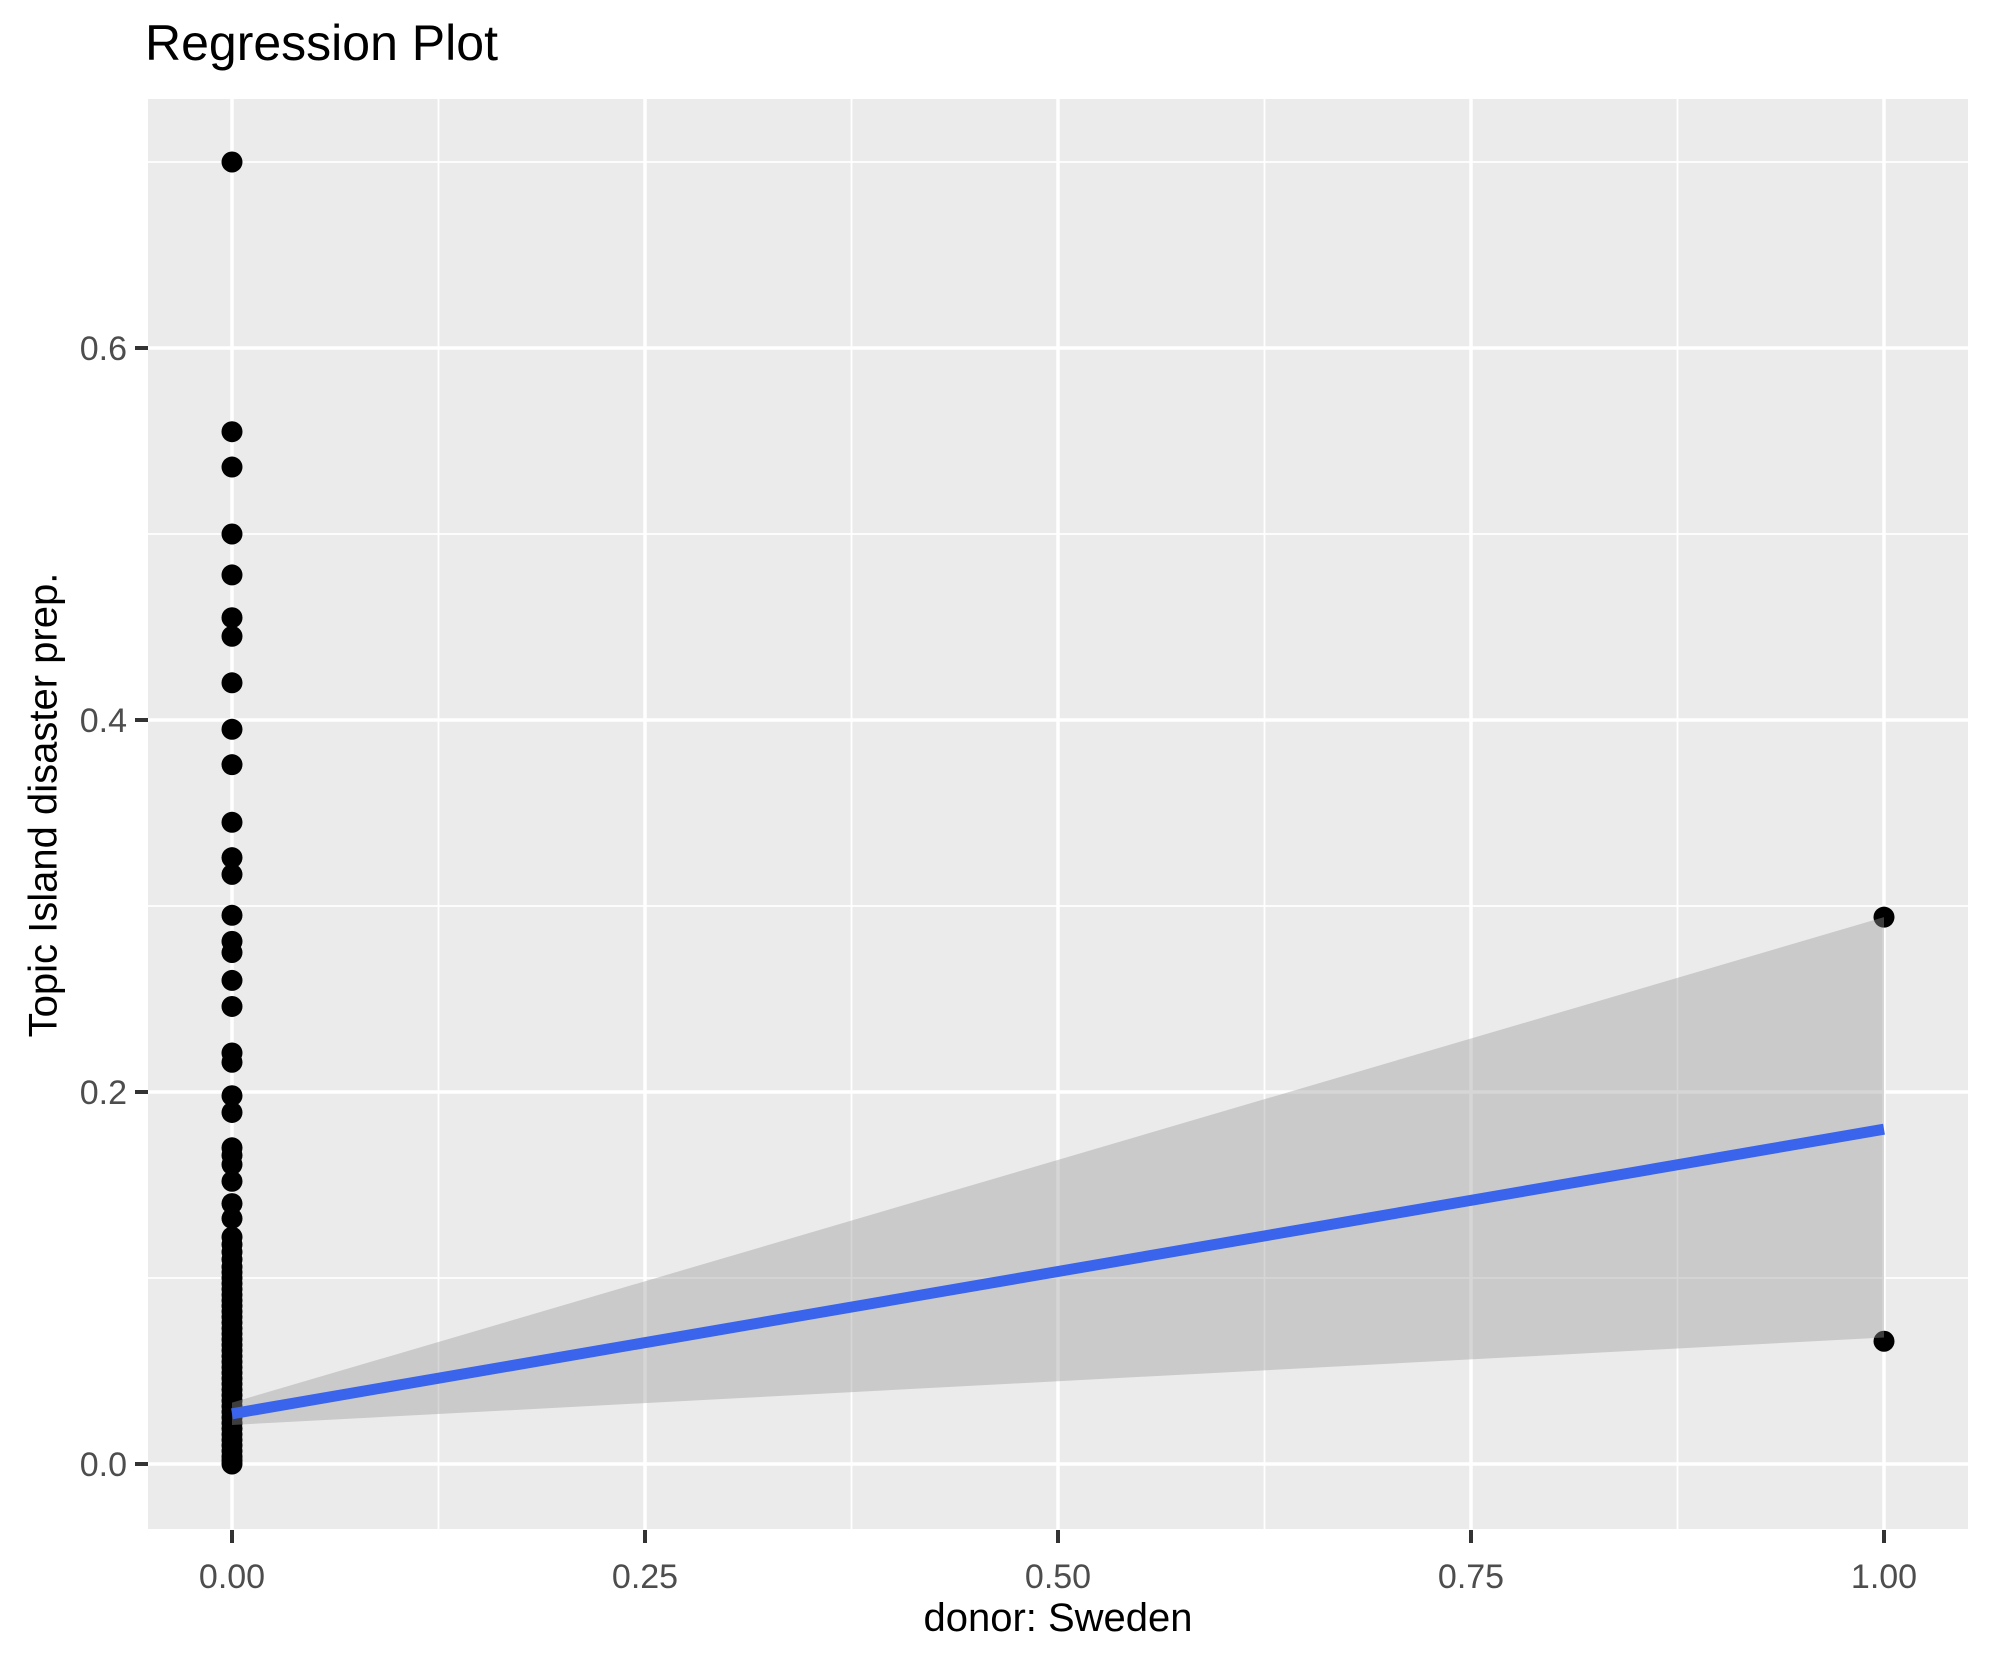 The height and width of the screenshot is (1665, 1990). I want to click on plot-title: Regression Plot, so click(321, 43).